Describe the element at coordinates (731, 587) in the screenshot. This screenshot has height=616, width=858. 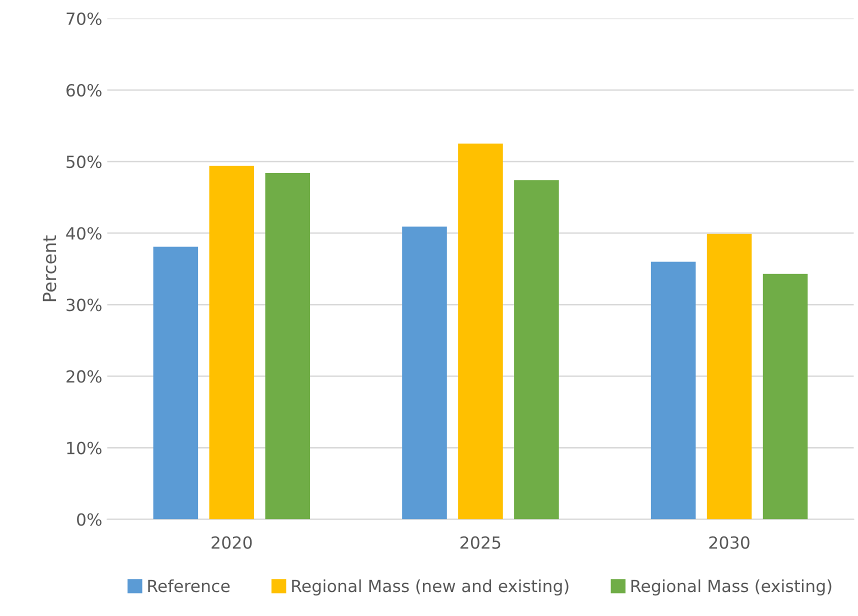
I see `legend-label: Regional Mass (existing)` at that location.